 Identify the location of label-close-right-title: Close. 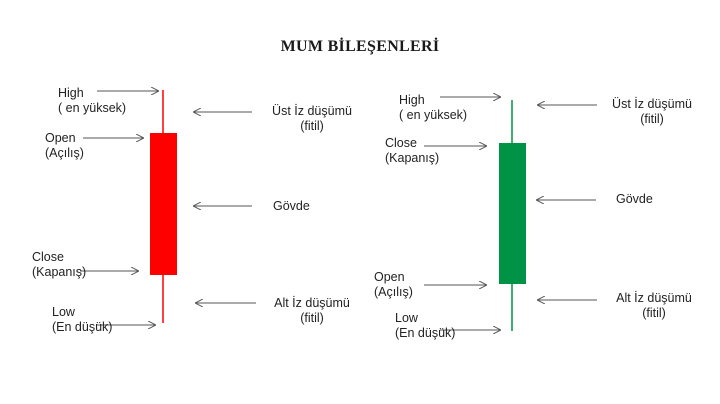
(401, 143).